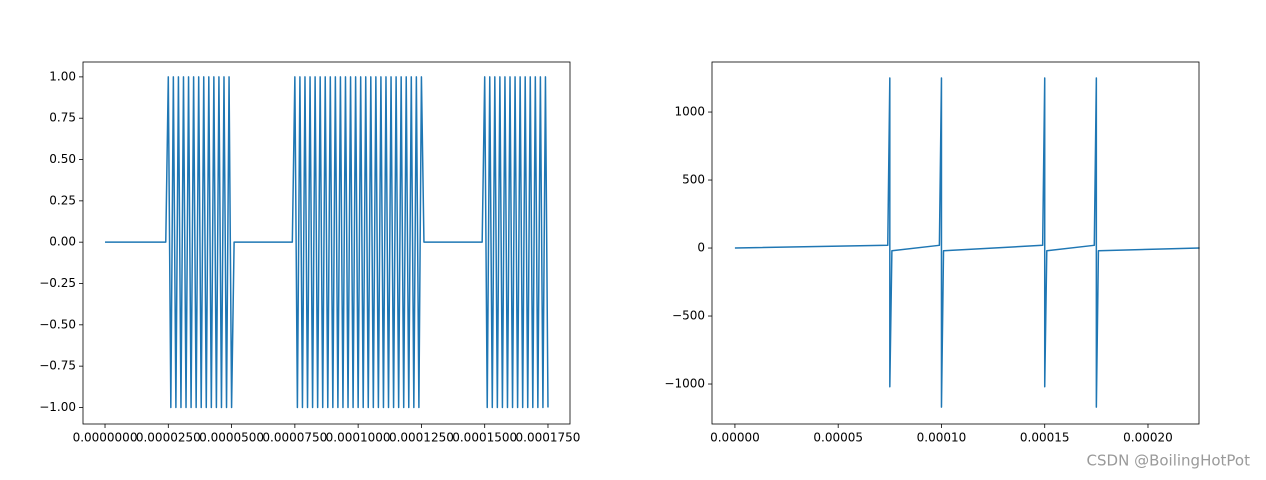 Image resolution: width=1266 pixels, height=480 pixels. What do you see at coordinates (62, 200) in the screenshot?
I see `y-tick-label: 0.25` at bounding box center [62, 200].